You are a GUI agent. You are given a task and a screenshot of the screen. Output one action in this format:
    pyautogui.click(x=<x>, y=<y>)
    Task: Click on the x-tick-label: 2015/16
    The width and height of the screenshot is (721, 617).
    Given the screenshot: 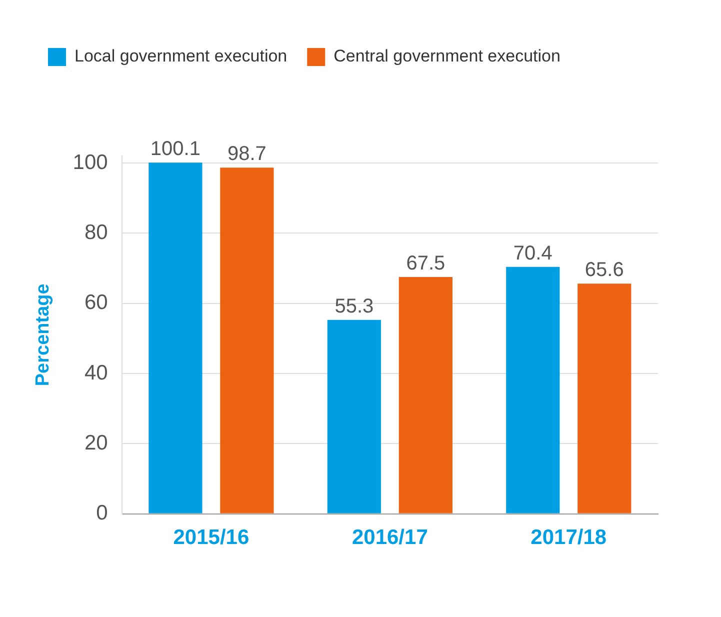 What is the action you would take?
    pyautogui.click(x=211, y=538)
    